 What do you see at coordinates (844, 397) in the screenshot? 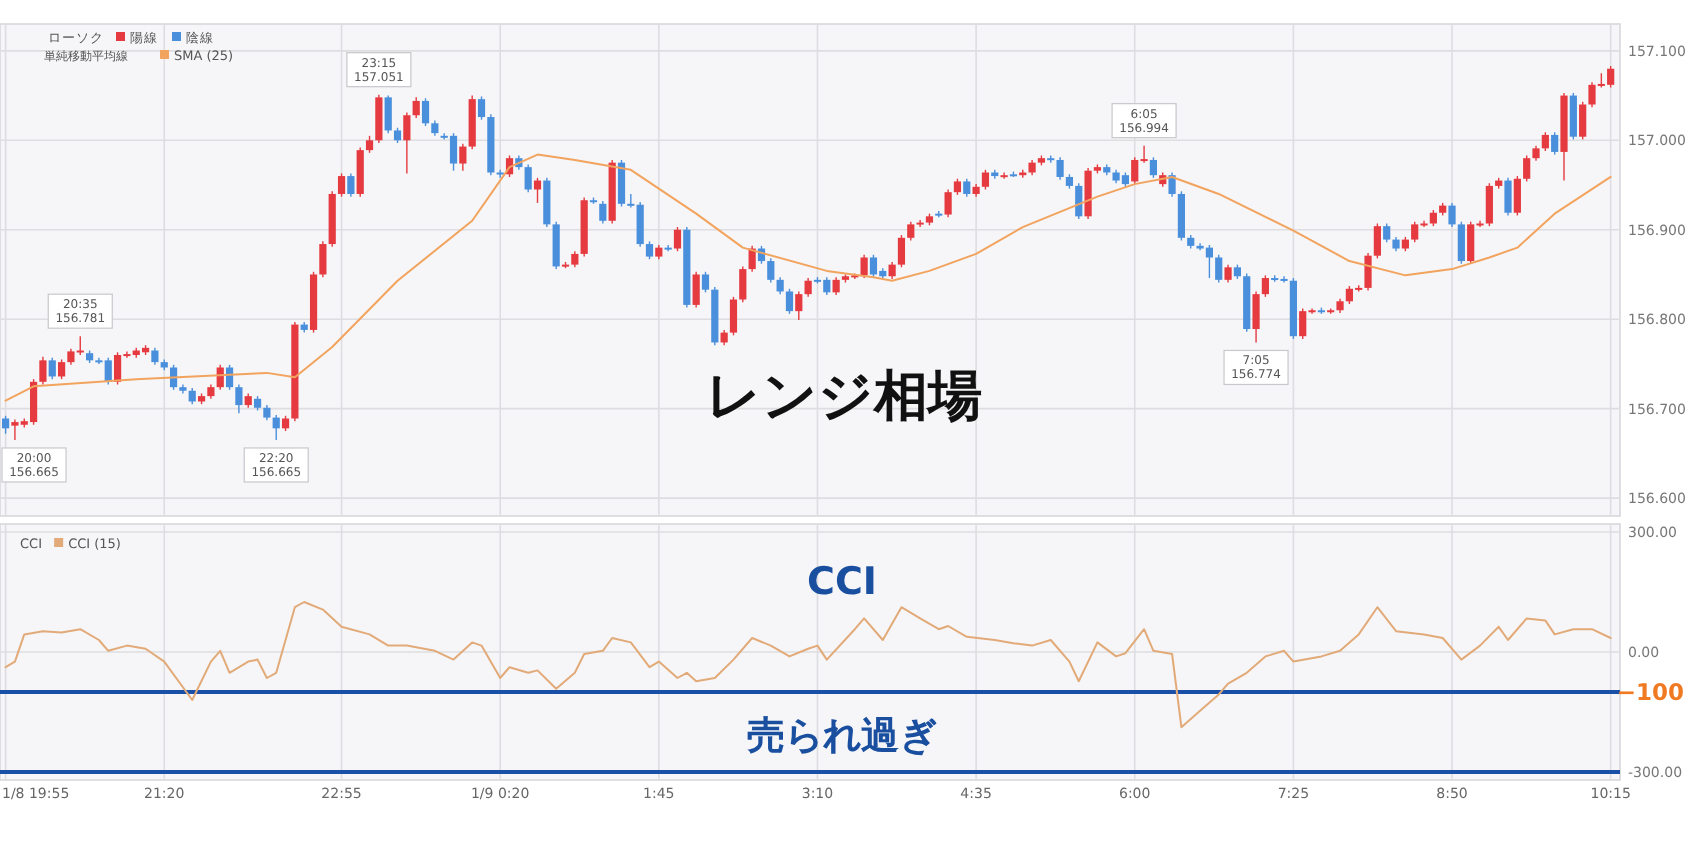
I see `annotation: レンジ相場` at bounding box center [844, 397].